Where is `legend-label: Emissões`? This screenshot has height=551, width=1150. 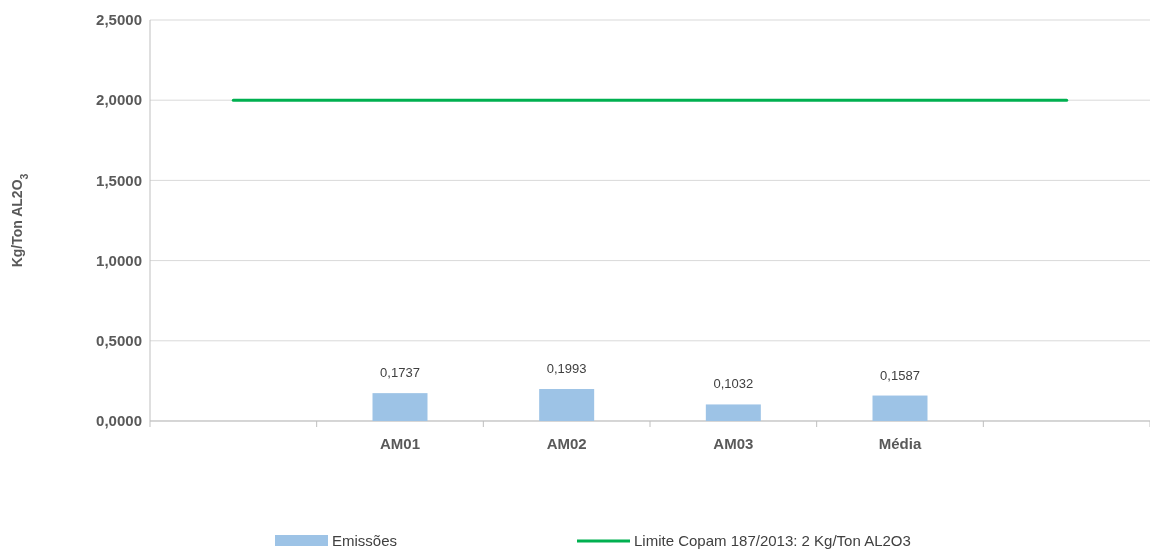 legend-label: Emissões is located at coordinates (365, 541).